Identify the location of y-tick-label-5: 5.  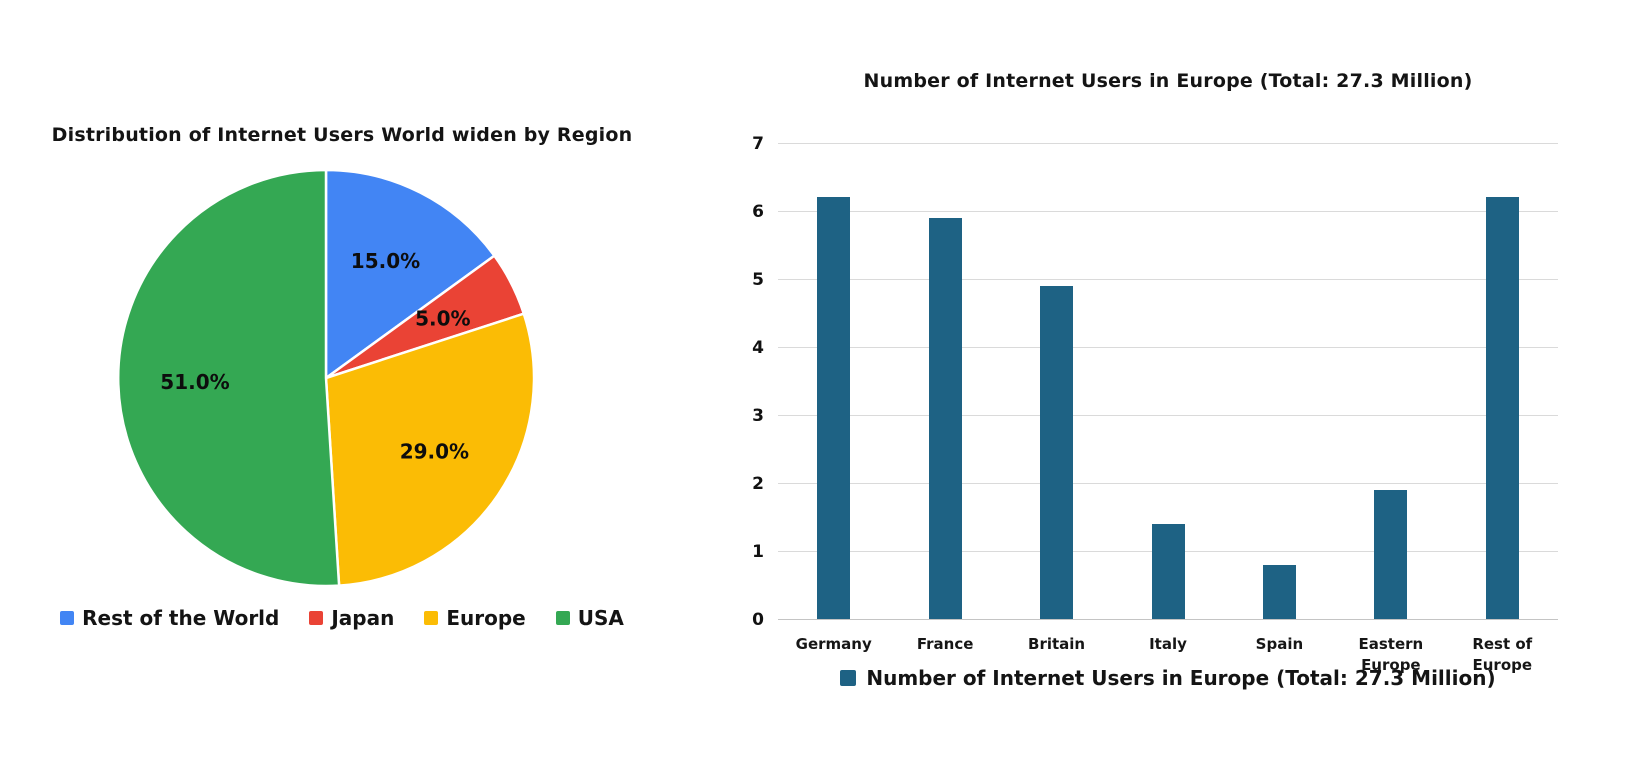
(758, 280).